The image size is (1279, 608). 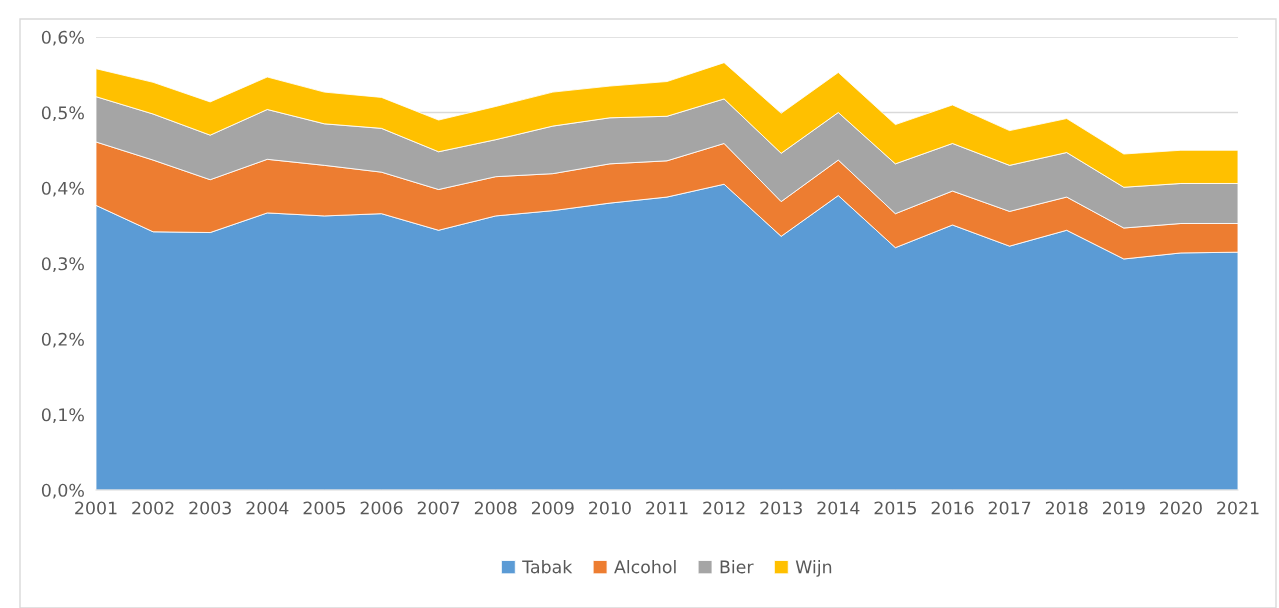 What do you see at coordinates (781, 508) in the screenshot?
I see `x-tick-label: 2013` at bounding box center [781, 508].